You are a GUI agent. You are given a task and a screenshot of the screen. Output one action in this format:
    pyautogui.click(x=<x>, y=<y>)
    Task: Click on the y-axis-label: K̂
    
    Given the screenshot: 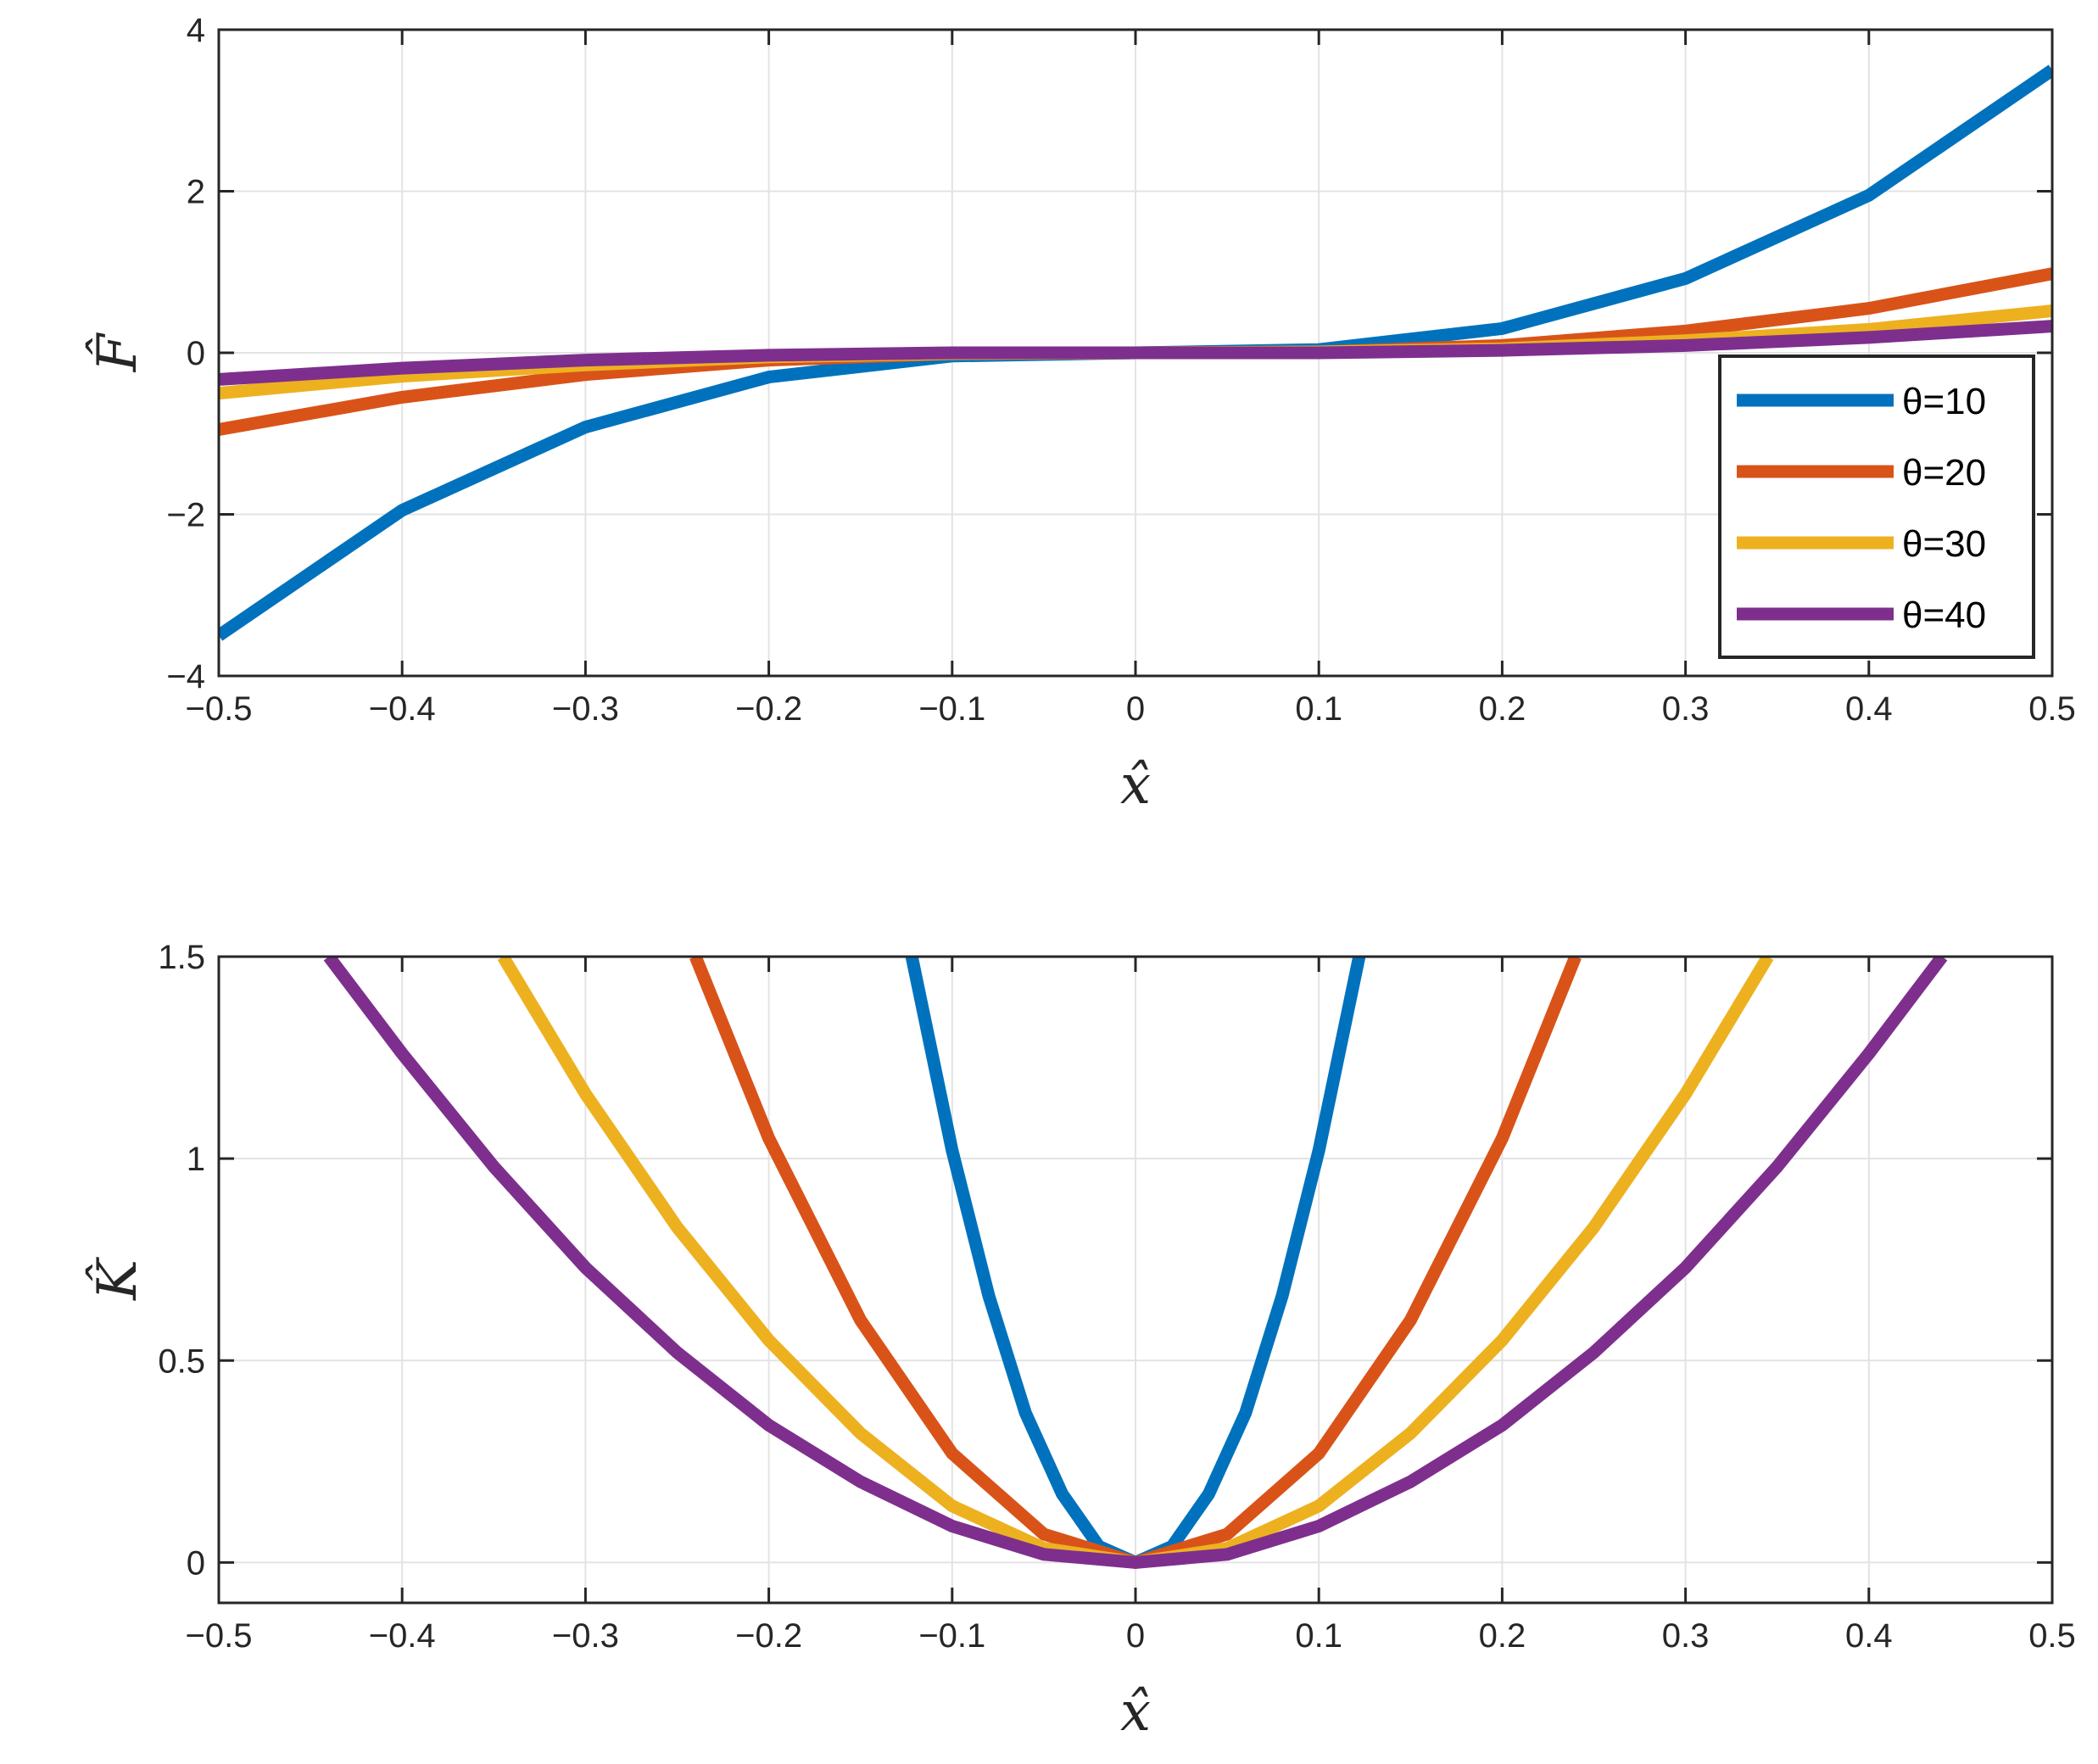 What is the action you would take?
    pyautogui.click(x=117, y=1279)
    